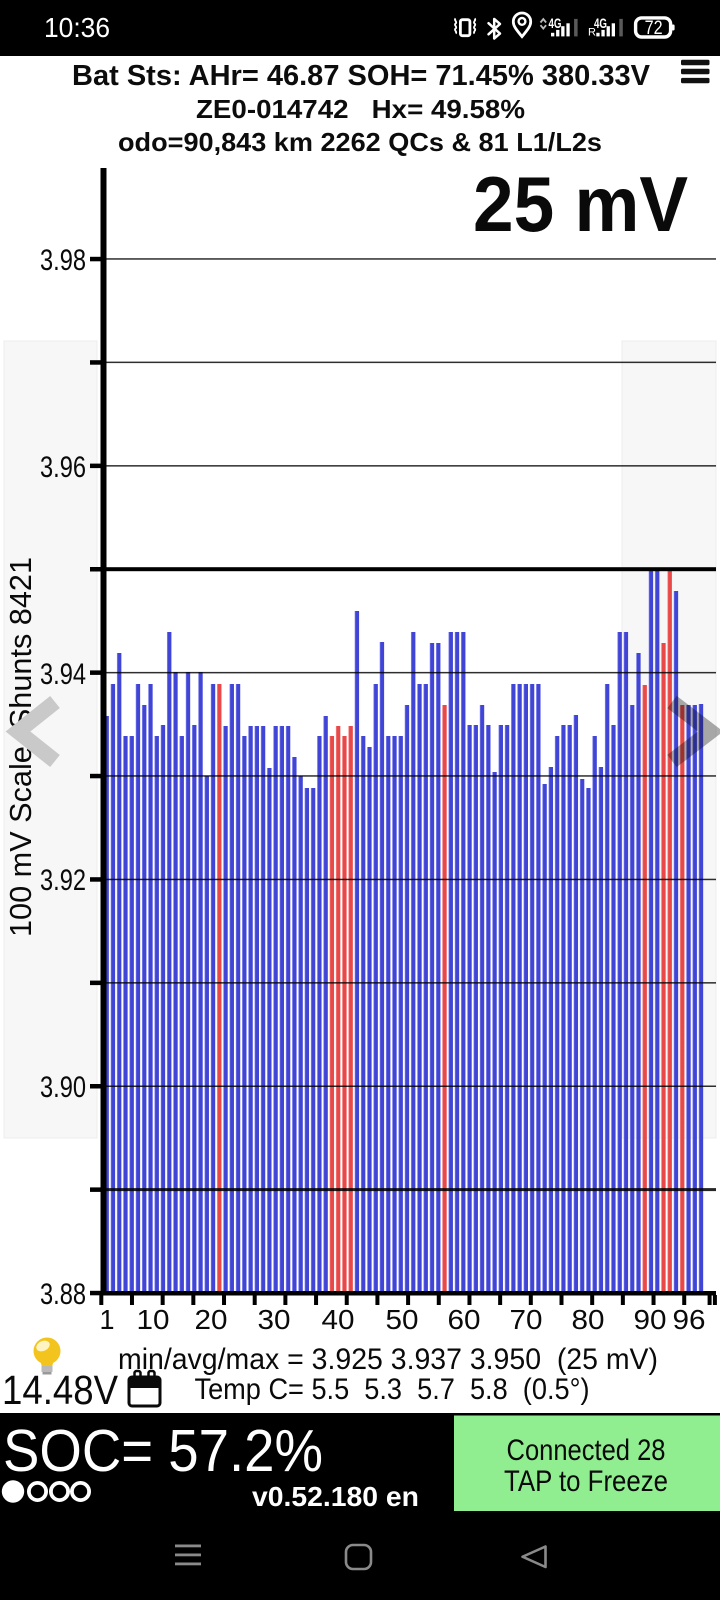  What do you see at coordinates (153, 1319) in the screenshot?
I see `svg-text: 10` at bounding box center [153, 1319].